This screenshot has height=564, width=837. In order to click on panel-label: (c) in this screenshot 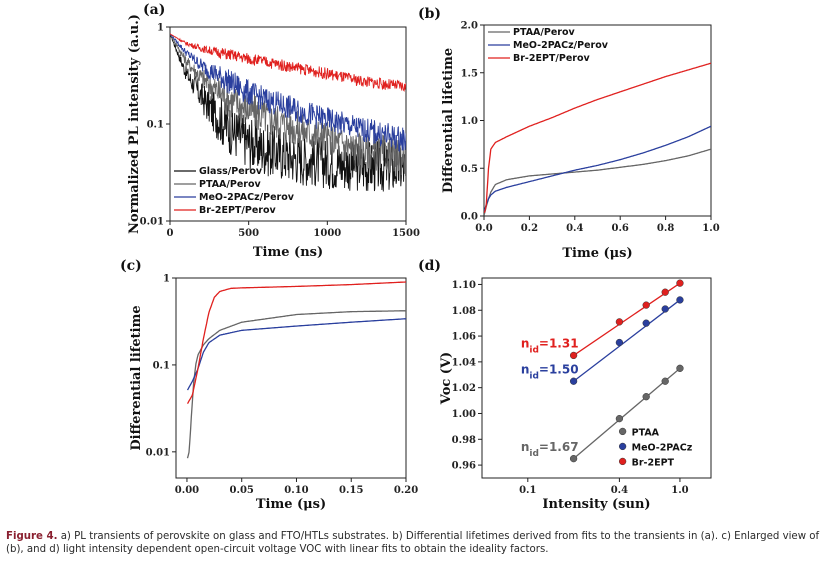, I will do `click(131, 266)`.